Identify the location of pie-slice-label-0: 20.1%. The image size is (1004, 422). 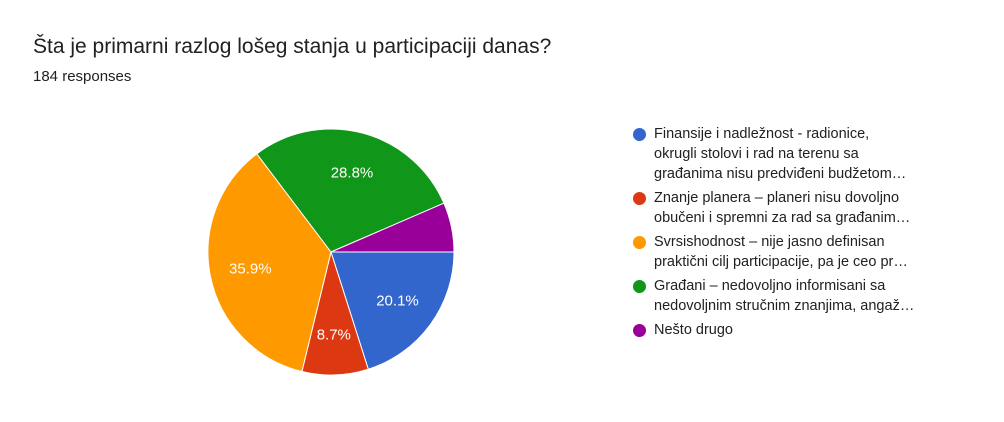
(397, 301).